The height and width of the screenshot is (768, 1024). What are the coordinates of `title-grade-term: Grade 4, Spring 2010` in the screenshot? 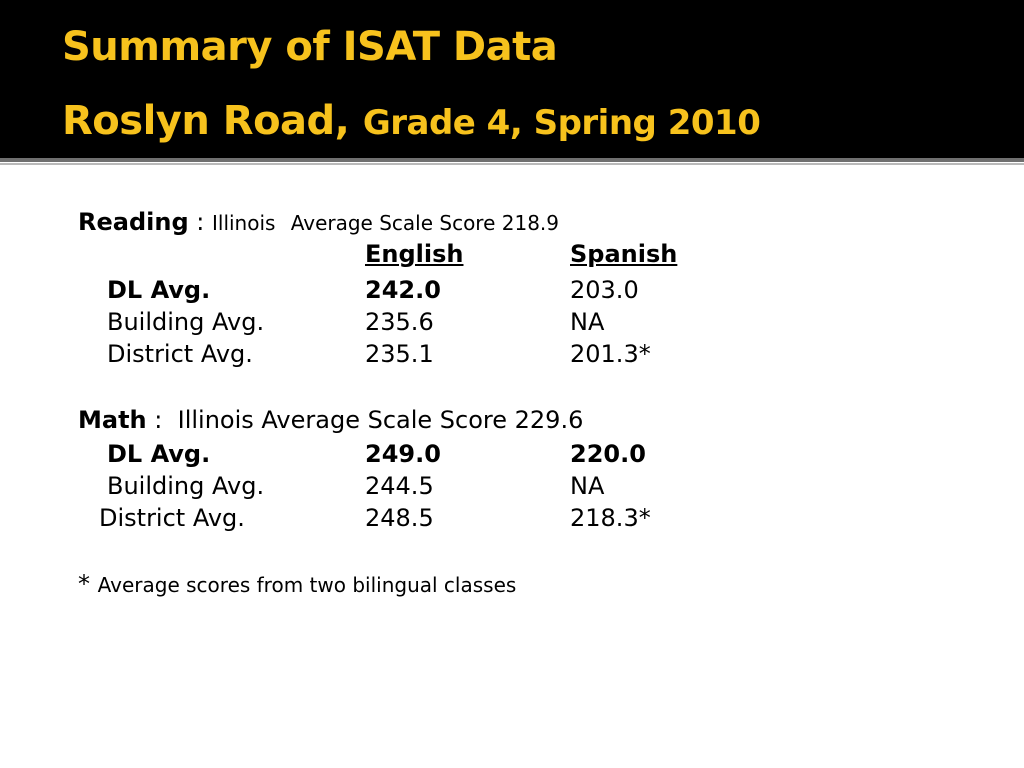 It's located at (561, 123).